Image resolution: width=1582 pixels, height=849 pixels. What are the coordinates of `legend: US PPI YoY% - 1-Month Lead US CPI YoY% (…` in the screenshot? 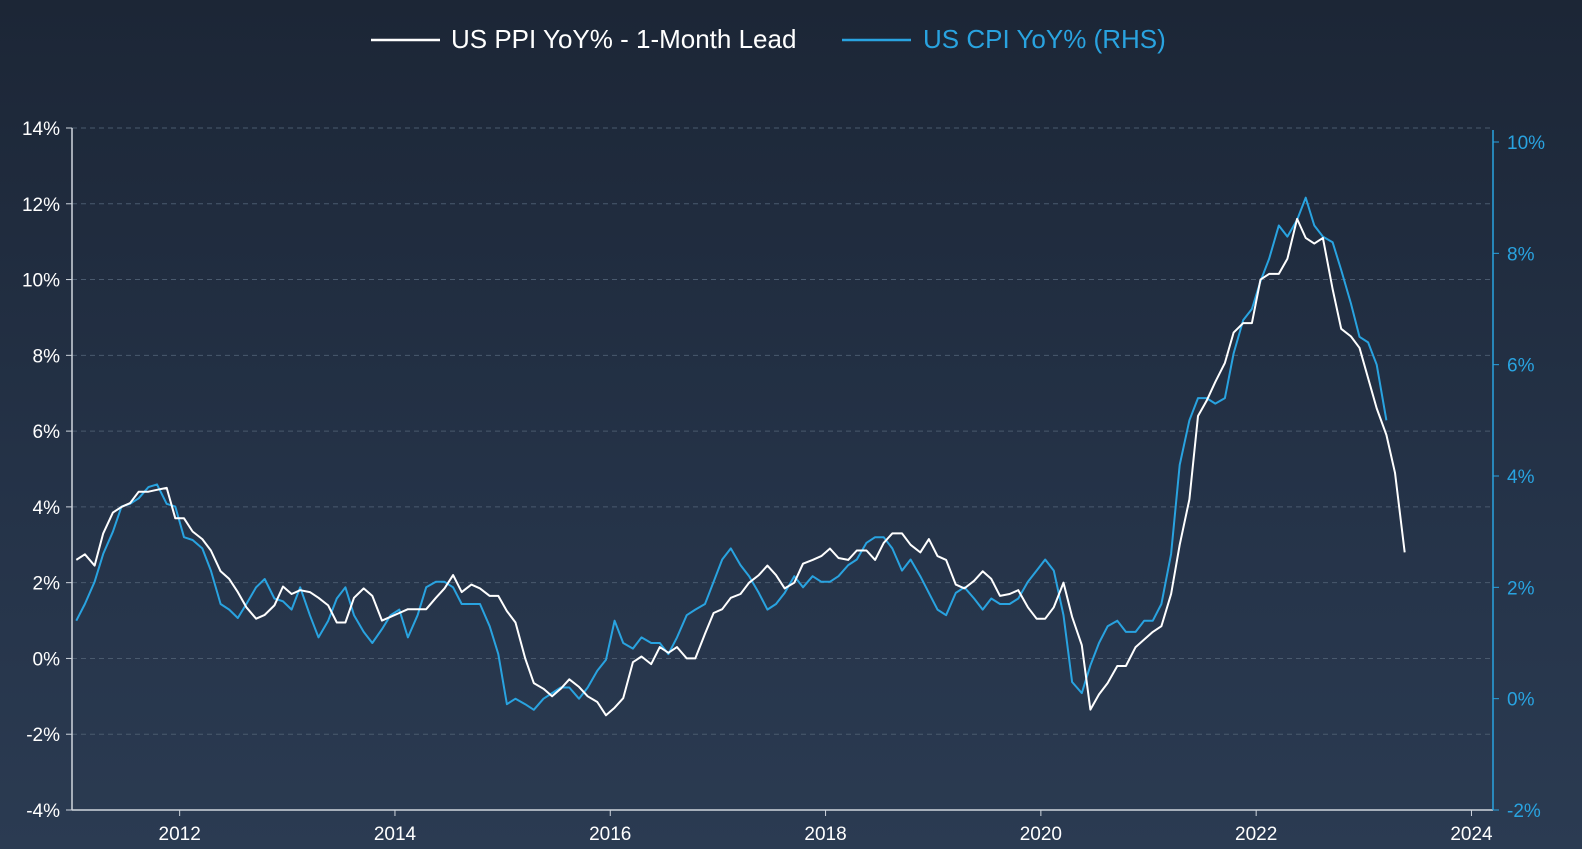 It's located at (768, 39).